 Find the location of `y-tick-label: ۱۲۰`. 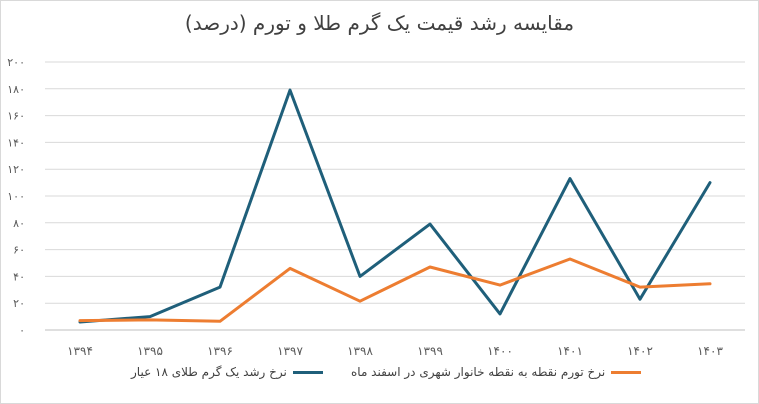

y-tick-label: ۱۲۰ is located at coordinates (16, 169).